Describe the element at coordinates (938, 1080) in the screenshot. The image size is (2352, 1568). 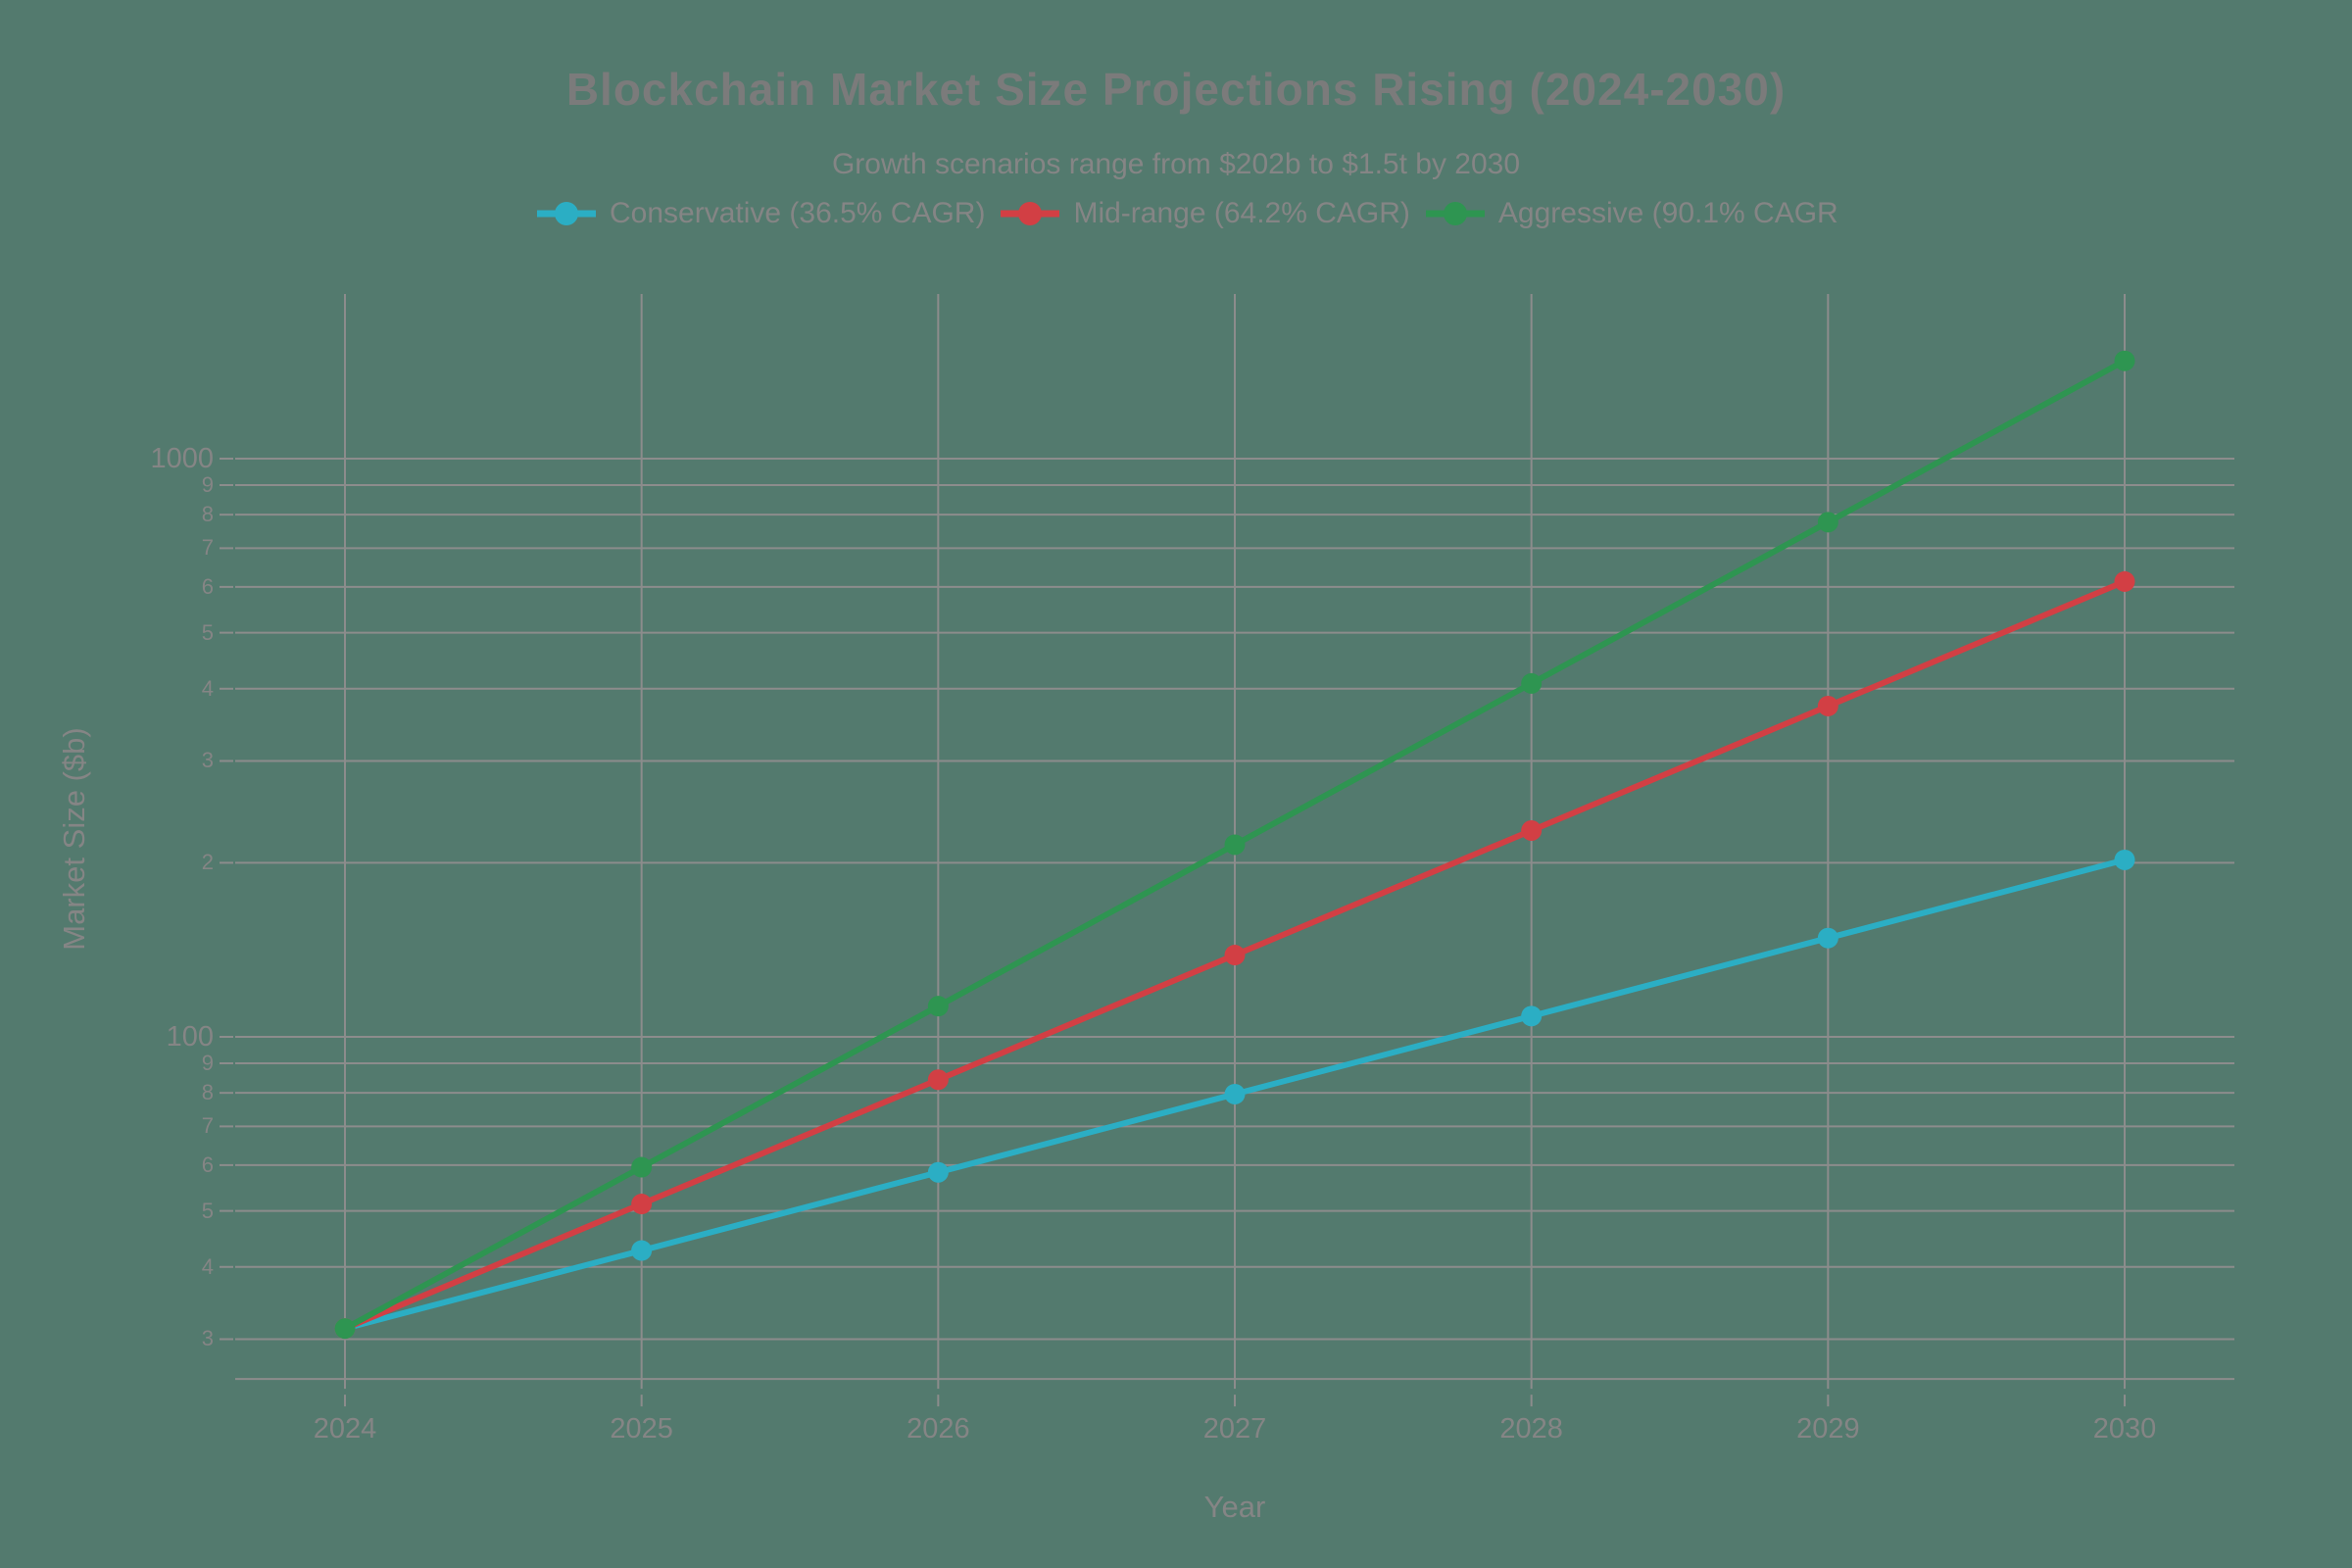
I see `data-point-mid-range-2026` at that location.